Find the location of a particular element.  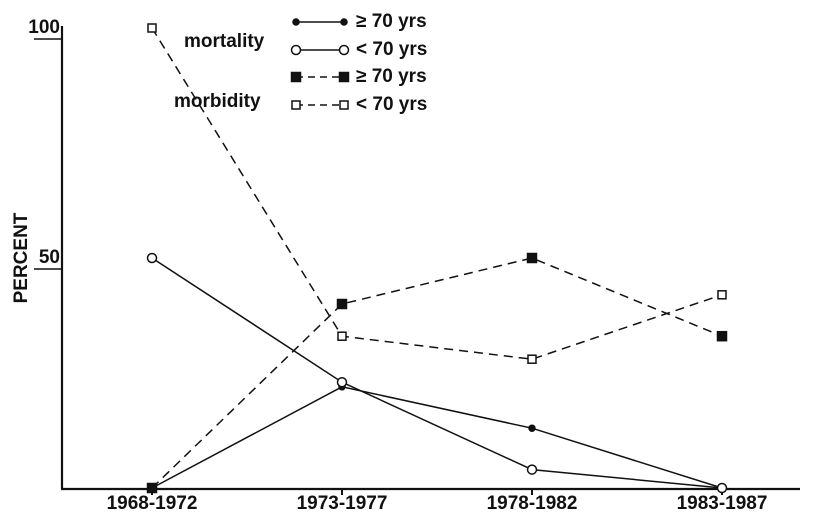

series-line is located at coordinates (437, 437).